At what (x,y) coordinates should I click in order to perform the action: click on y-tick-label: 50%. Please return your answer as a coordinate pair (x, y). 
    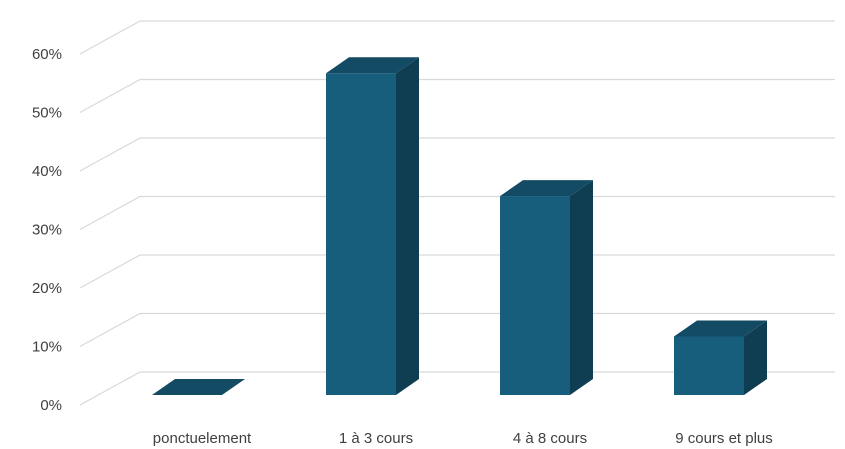
    Looking at the image, I should click on (47, 113).